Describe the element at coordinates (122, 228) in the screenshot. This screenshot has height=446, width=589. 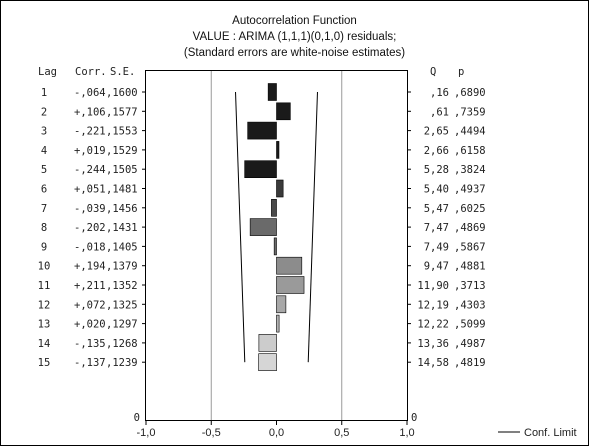
I see `se-label: ,1431` at that location.